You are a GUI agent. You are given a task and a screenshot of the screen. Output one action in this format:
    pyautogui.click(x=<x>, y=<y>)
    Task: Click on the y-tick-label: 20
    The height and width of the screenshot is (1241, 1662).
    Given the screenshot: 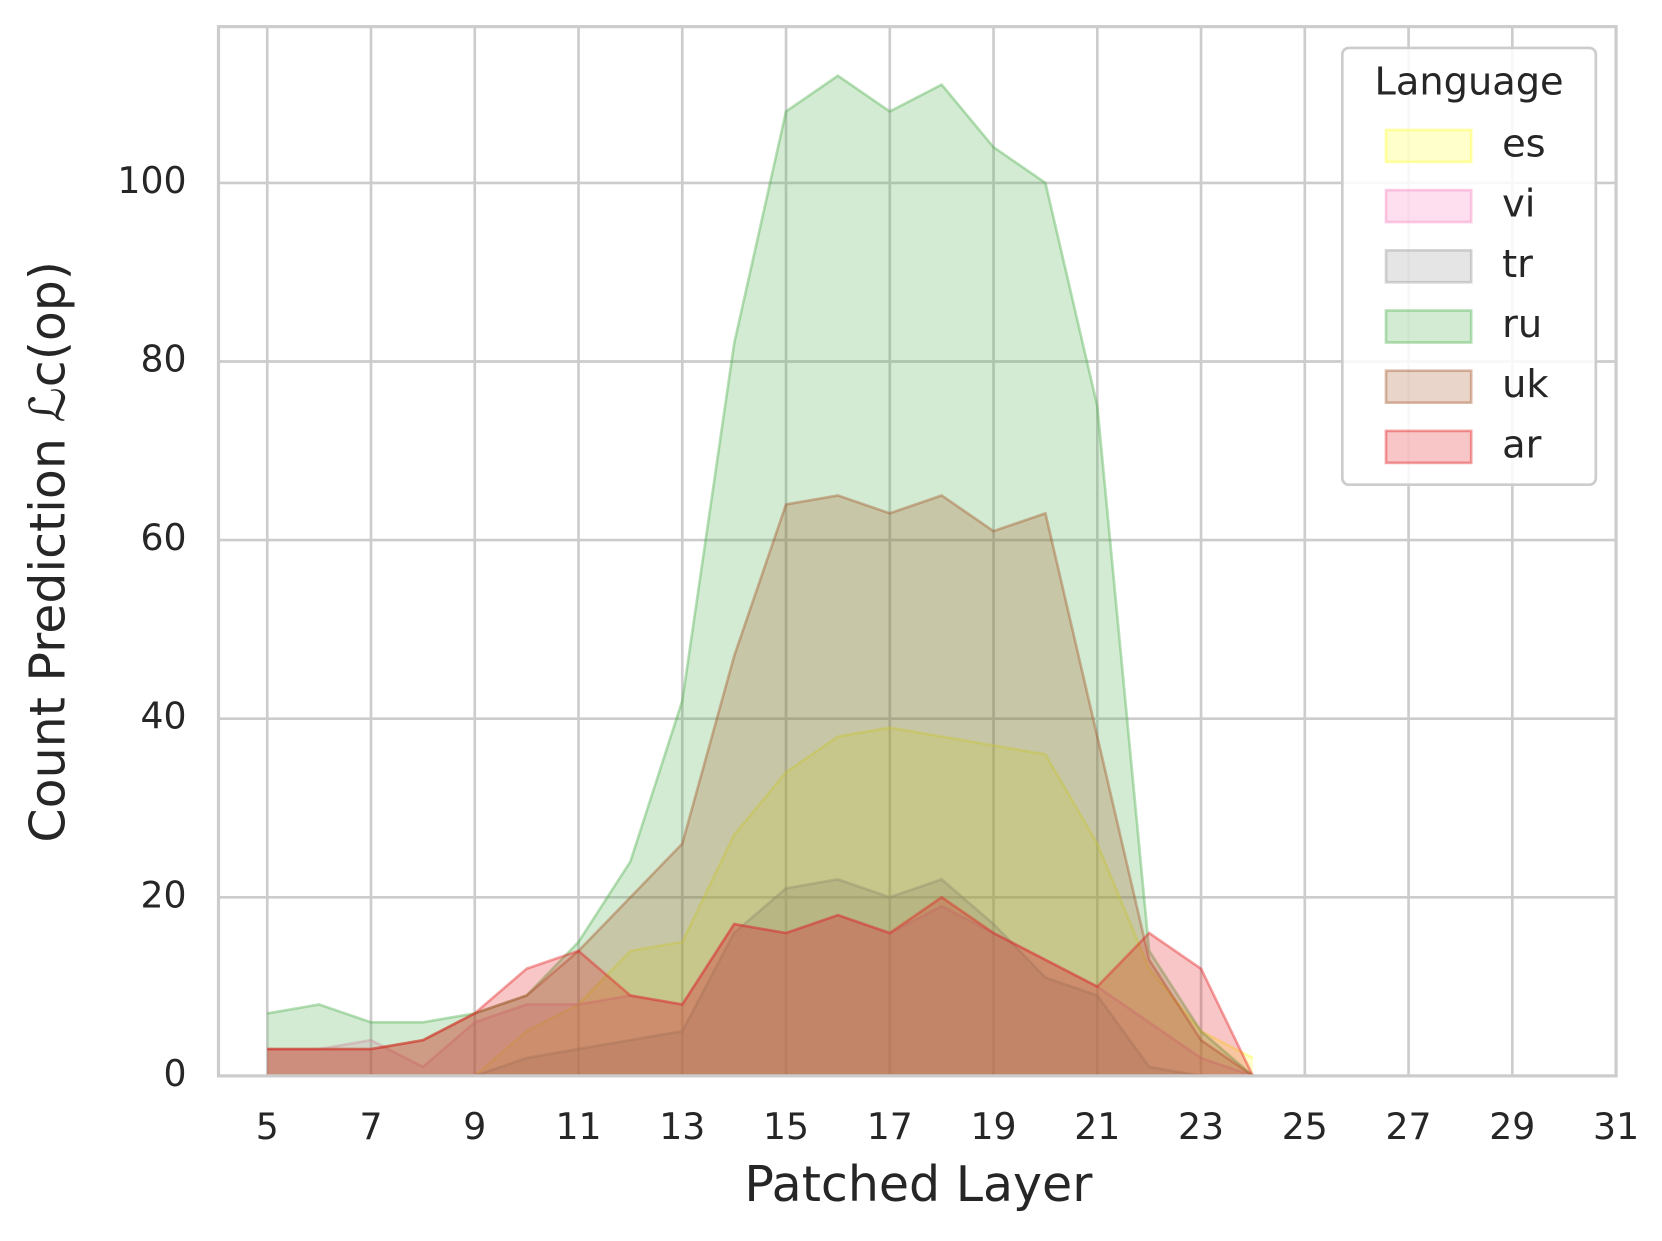 What is the action you would take?
    pyautogui.click(x=163, y=894)
    